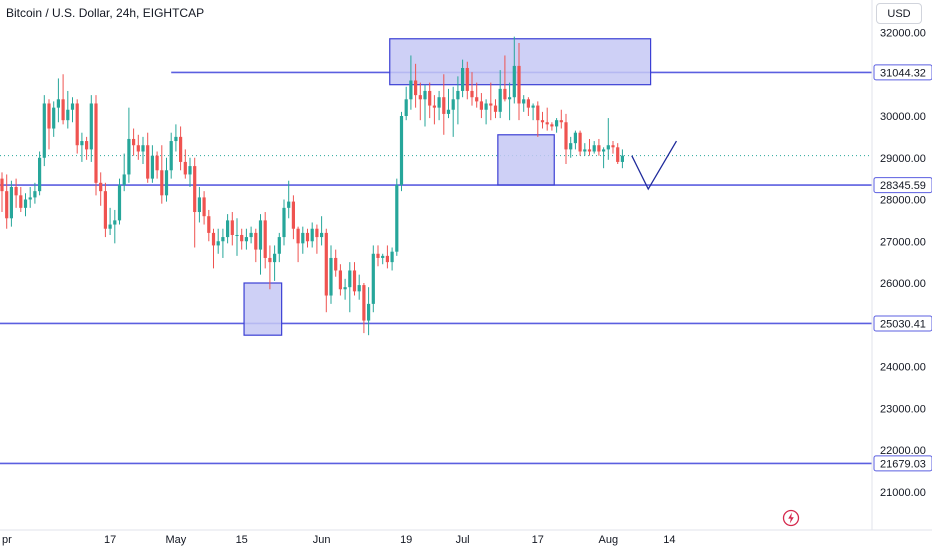 Image resolution: width=932 pixels, height=550 pixels. Describe the element at coordinates (903, 409) in the screenshot. I see `y-tick-label: 23000.00` at that location.